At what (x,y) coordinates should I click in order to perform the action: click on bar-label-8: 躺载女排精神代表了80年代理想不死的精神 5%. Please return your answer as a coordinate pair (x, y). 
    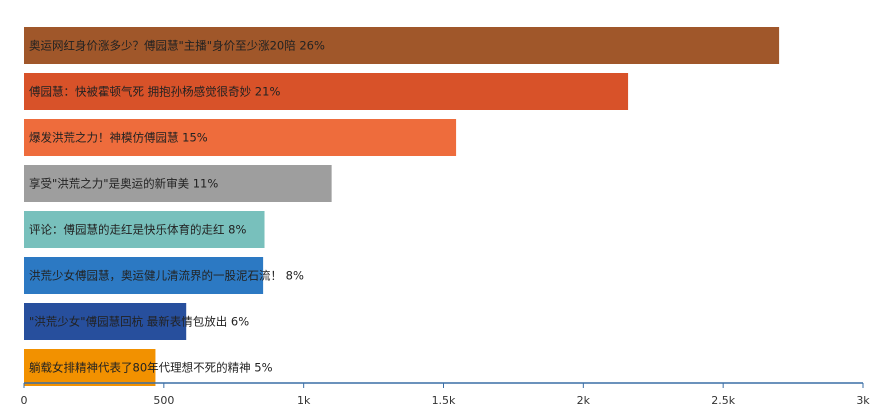
    Looking at the image, I should click on (151, 368).